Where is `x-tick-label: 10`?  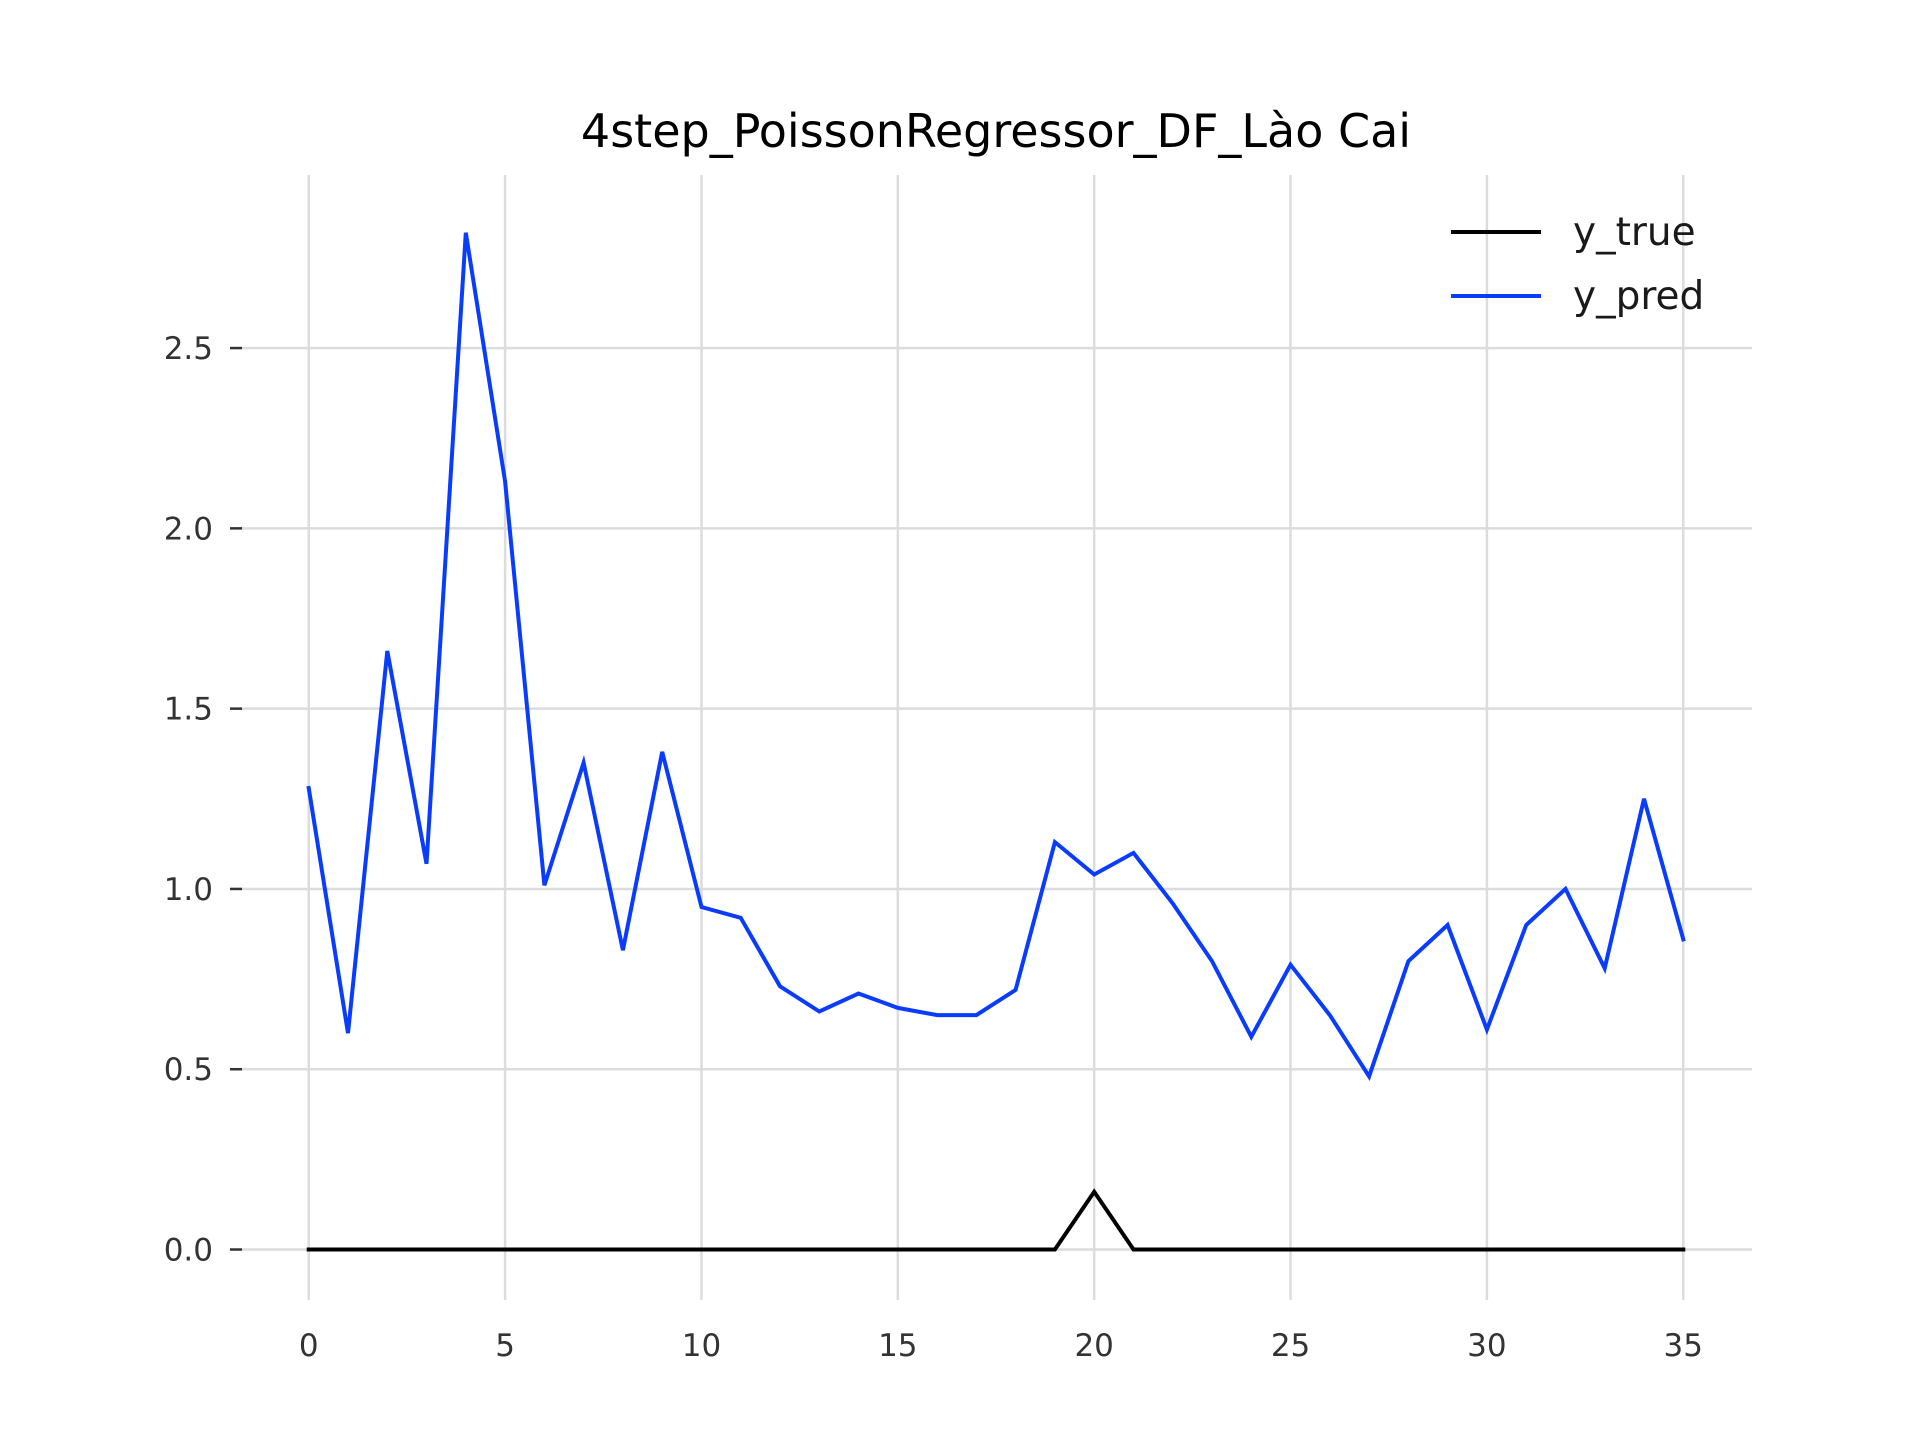
x-tick-label: 10 is located at coordinates (701, 1346).